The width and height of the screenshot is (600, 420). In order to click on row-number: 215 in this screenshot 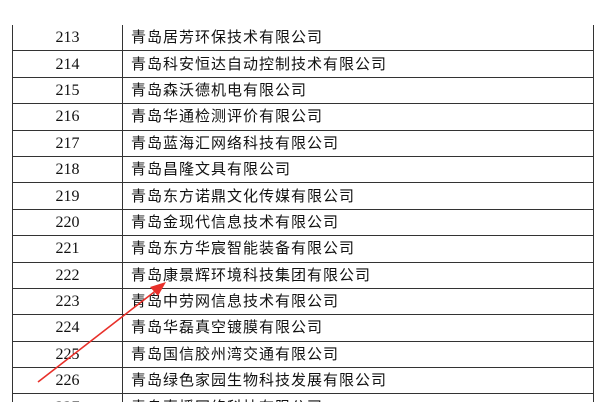, I will do `click(67, 90)`.